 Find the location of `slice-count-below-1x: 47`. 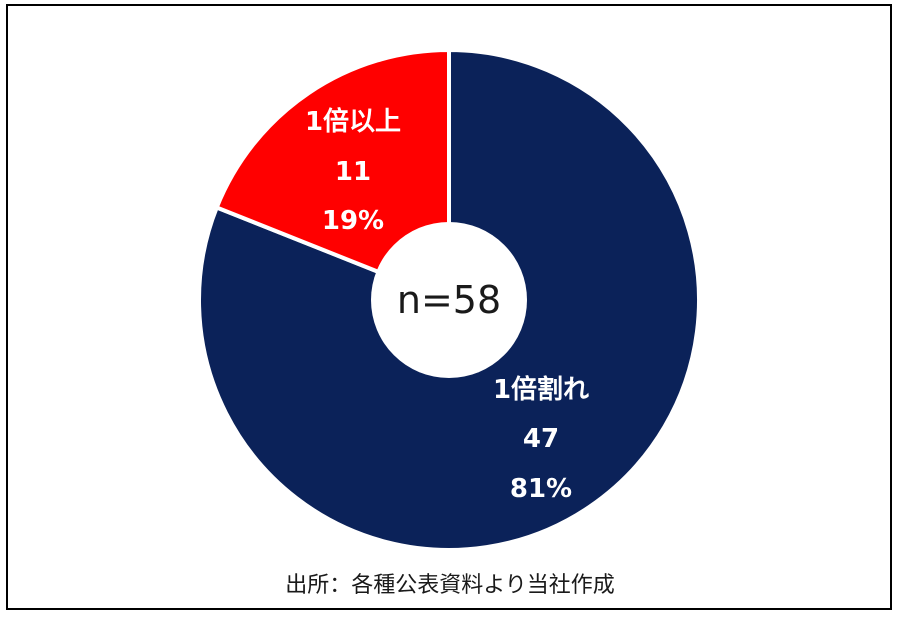

slice-count-below-1x: 47 is located at coordinates (541, 439).